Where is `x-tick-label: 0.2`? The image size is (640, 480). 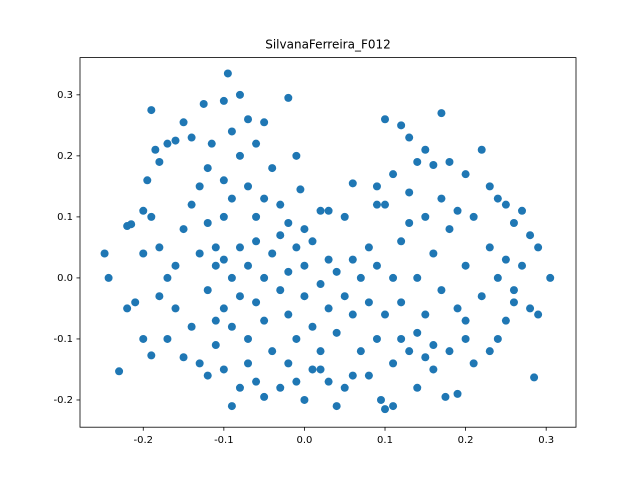
x-tick-label: 0.2 is located at coordinates (466, 440).